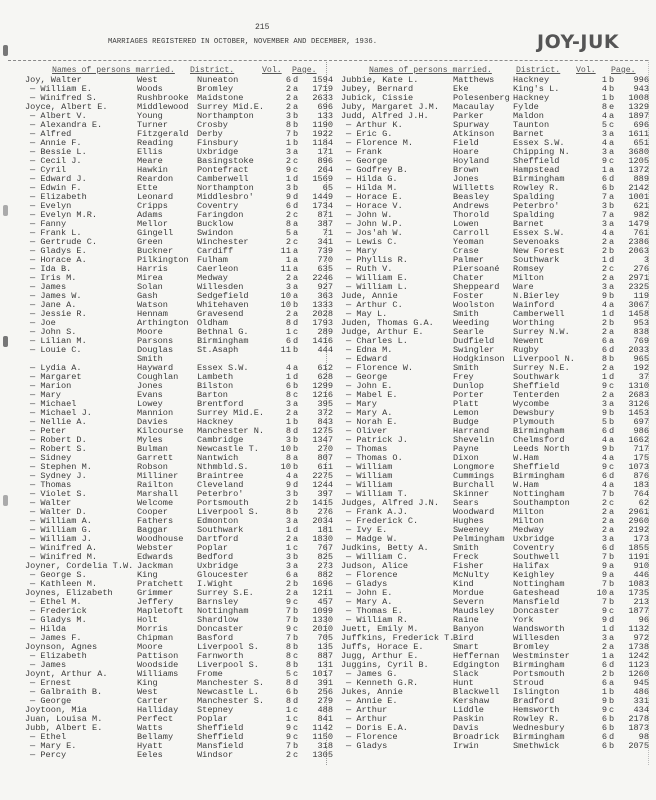 The height and width of the screenshot is (800, 656). Describe the element at coordinates (496, 719) in the screenshot. I see `register-entry: — Arthur Paskin Rowley R. 6 b 2178` at that location.